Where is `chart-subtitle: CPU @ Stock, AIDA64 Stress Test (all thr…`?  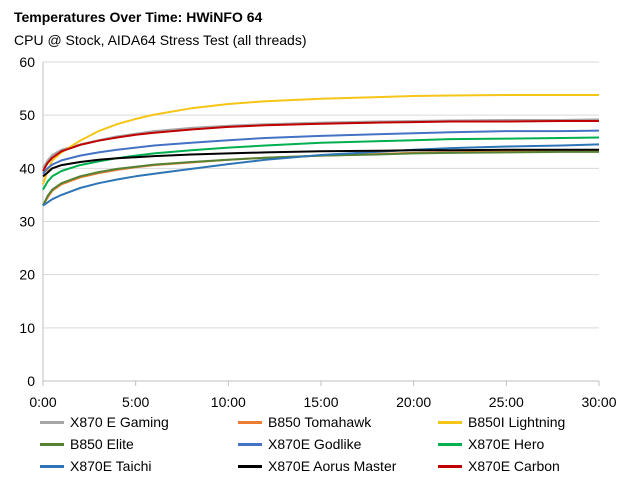
chart-subtitle: CPU @ Stock, AIDA64 Stress Test (all thr… is located at coordinates (160, 40).